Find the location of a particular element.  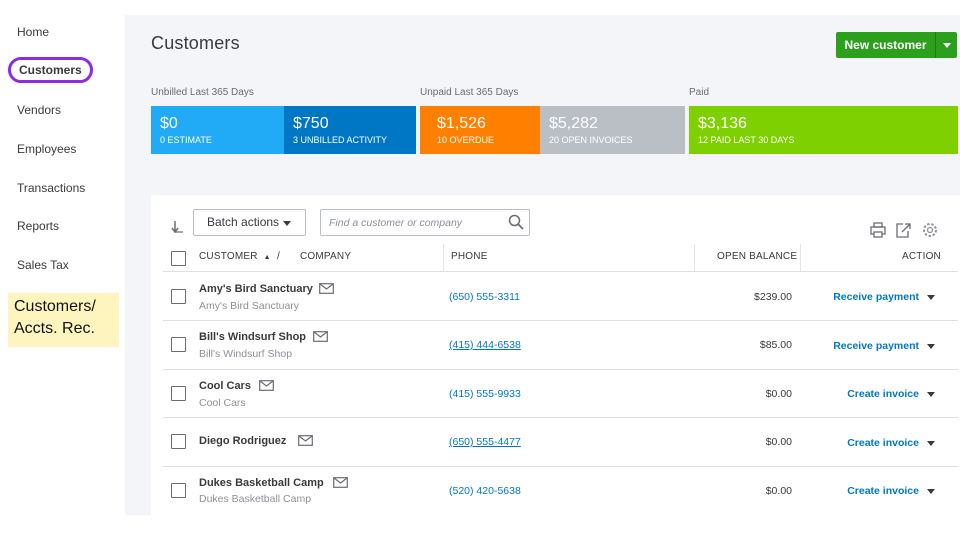

customer-name-link: Amy's Bird Sanctuary is located at coordinates (256, 289).